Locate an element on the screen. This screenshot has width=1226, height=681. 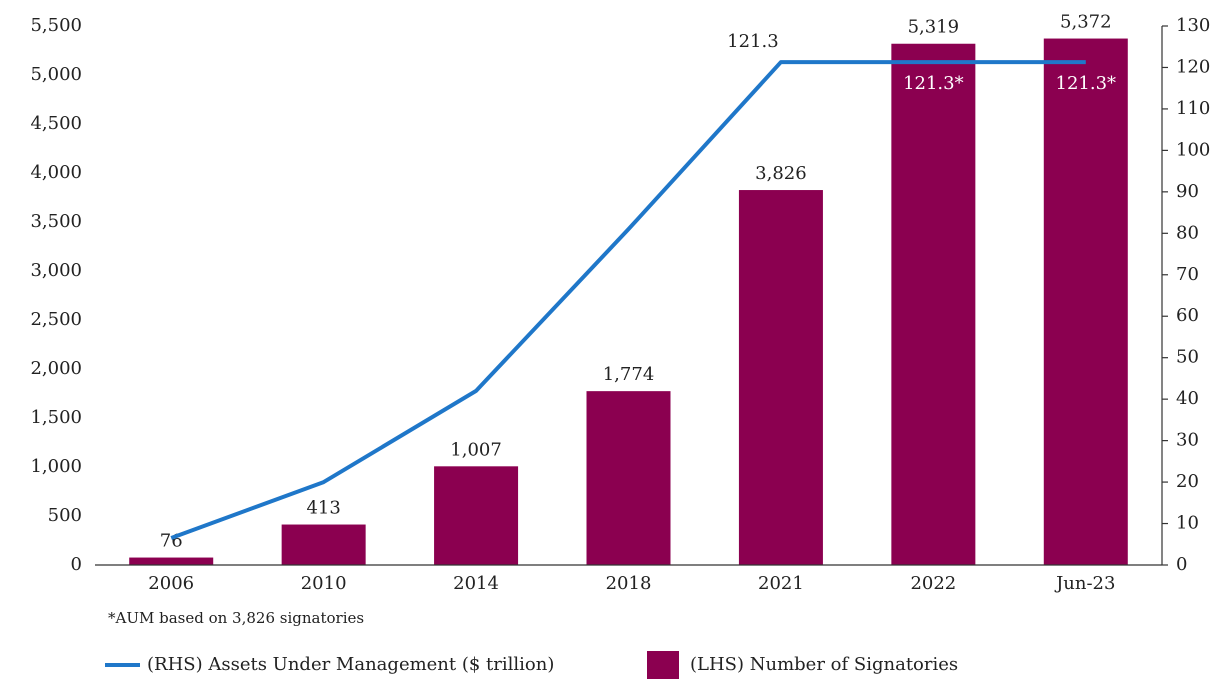
y2-tick-label: 100 is located at coordinates (1193, 149).